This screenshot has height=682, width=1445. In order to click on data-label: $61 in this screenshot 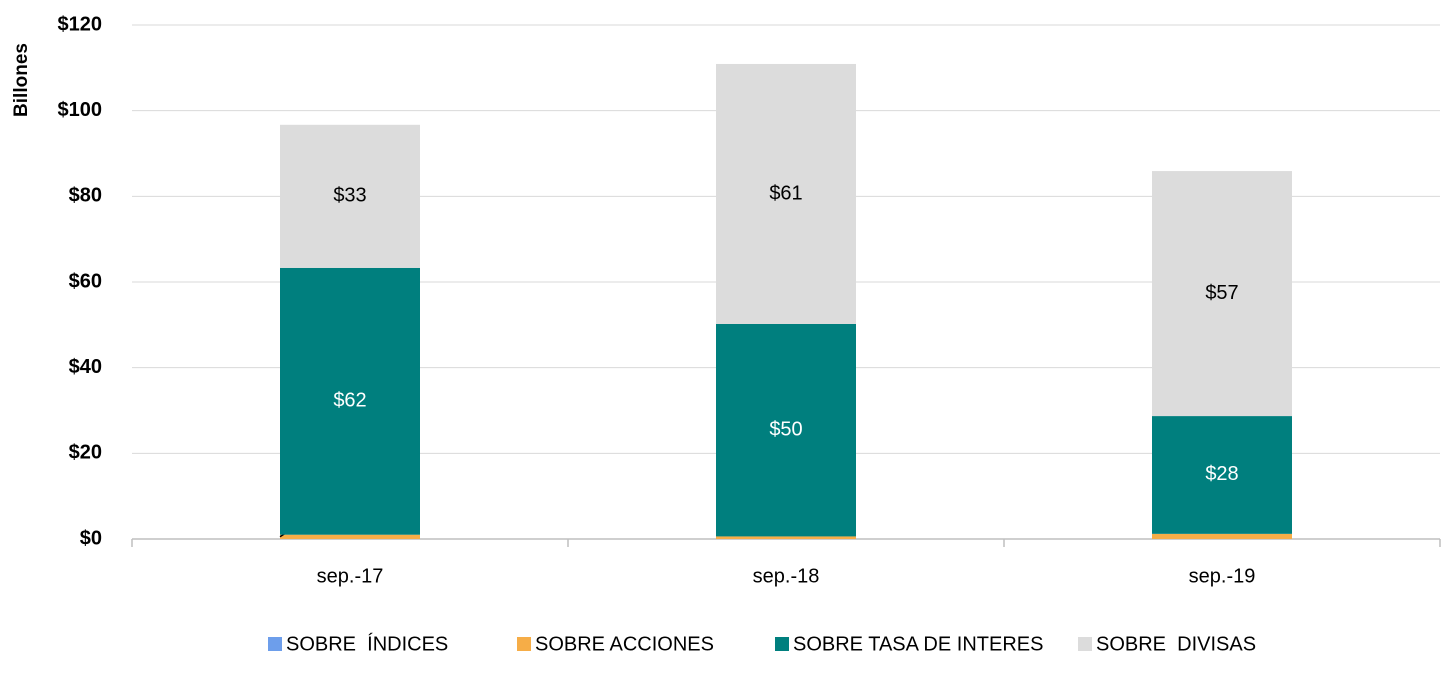, I will do `click(785, 193)`.